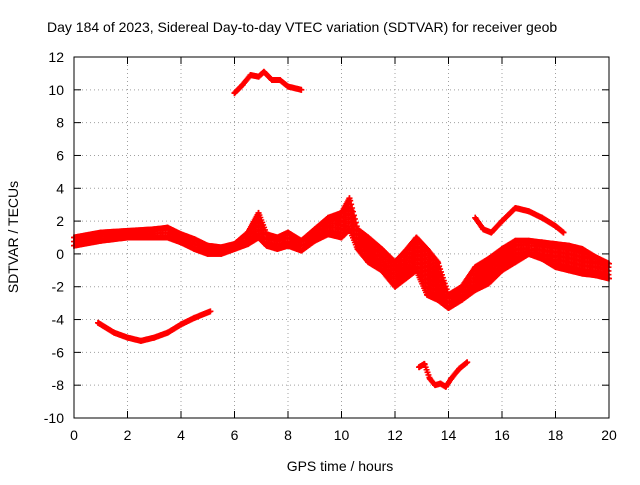  Describe the element at coordinates (342, 435) in the screenshot. I see `x-tick-label: 10` at that location.